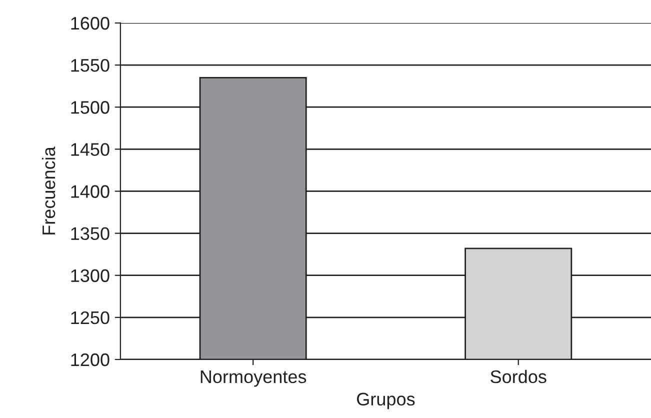 The width and height of the screenshot is (651, 418). I want to click on y-tick-label: 1450, so click(90, 149).